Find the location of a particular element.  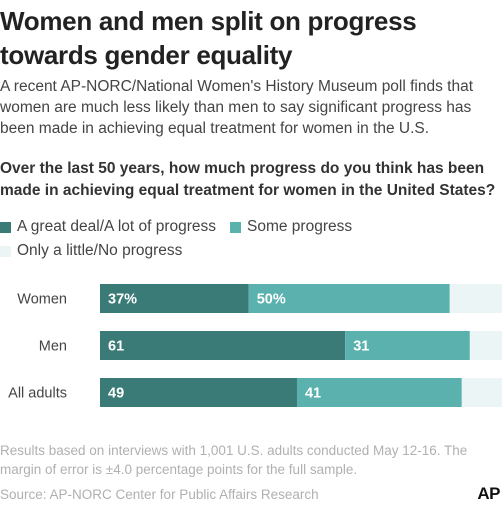

bar-women-only-a-little-no-progress is located at coordinates (475, 298).